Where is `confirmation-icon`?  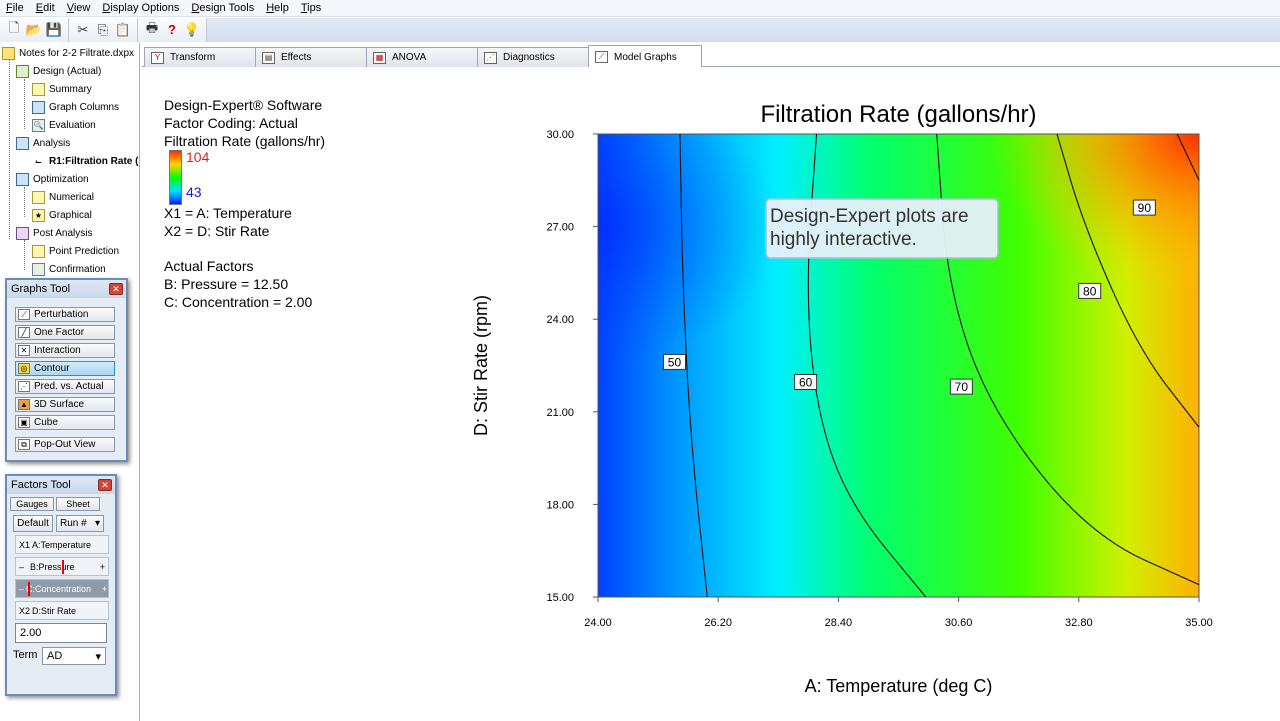 confirmation-icon is located at coordinates (38, 269).